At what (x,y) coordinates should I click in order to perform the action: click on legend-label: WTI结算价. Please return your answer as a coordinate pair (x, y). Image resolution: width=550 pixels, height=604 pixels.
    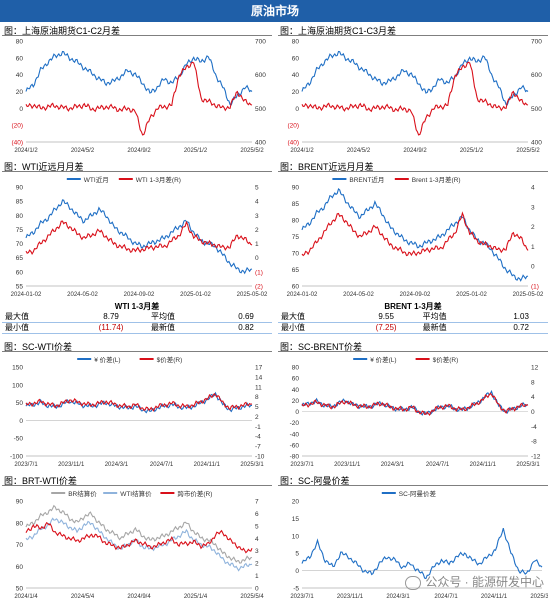
    Looking at the image, I should click on (136, 493).